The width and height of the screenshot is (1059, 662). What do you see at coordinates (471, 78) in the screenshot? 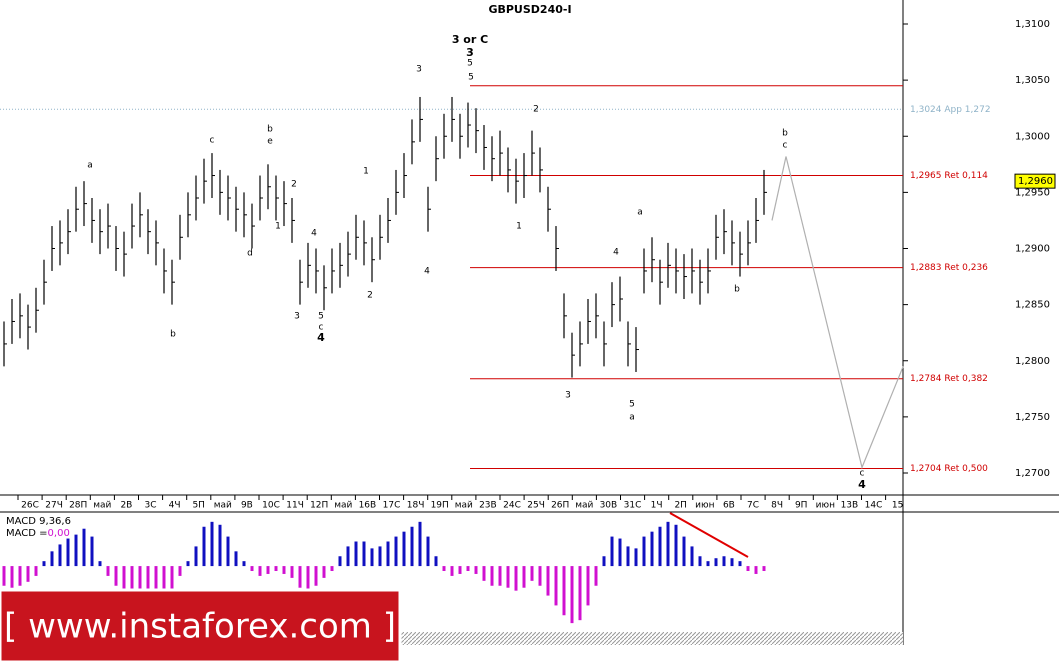
I see `wave-label: 5` at bounding box center [471, 78].